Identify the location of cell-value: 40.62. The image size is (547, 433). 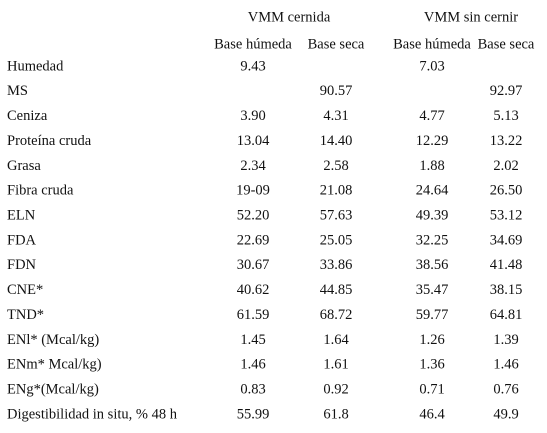
(253, 290).